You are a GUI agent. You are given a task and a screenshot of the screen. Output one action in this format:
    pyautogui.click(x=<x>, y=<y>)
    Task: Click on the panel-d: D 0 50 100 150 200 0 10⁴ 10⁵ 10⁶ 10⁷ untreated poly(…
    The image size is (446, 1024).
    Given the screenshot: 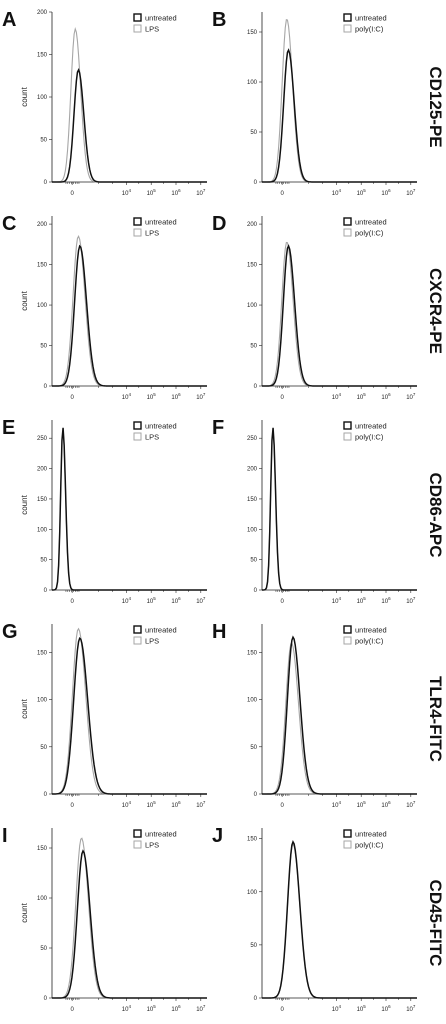 What is the action you would take?
    pyautogui.click(x=314, y=307)
    